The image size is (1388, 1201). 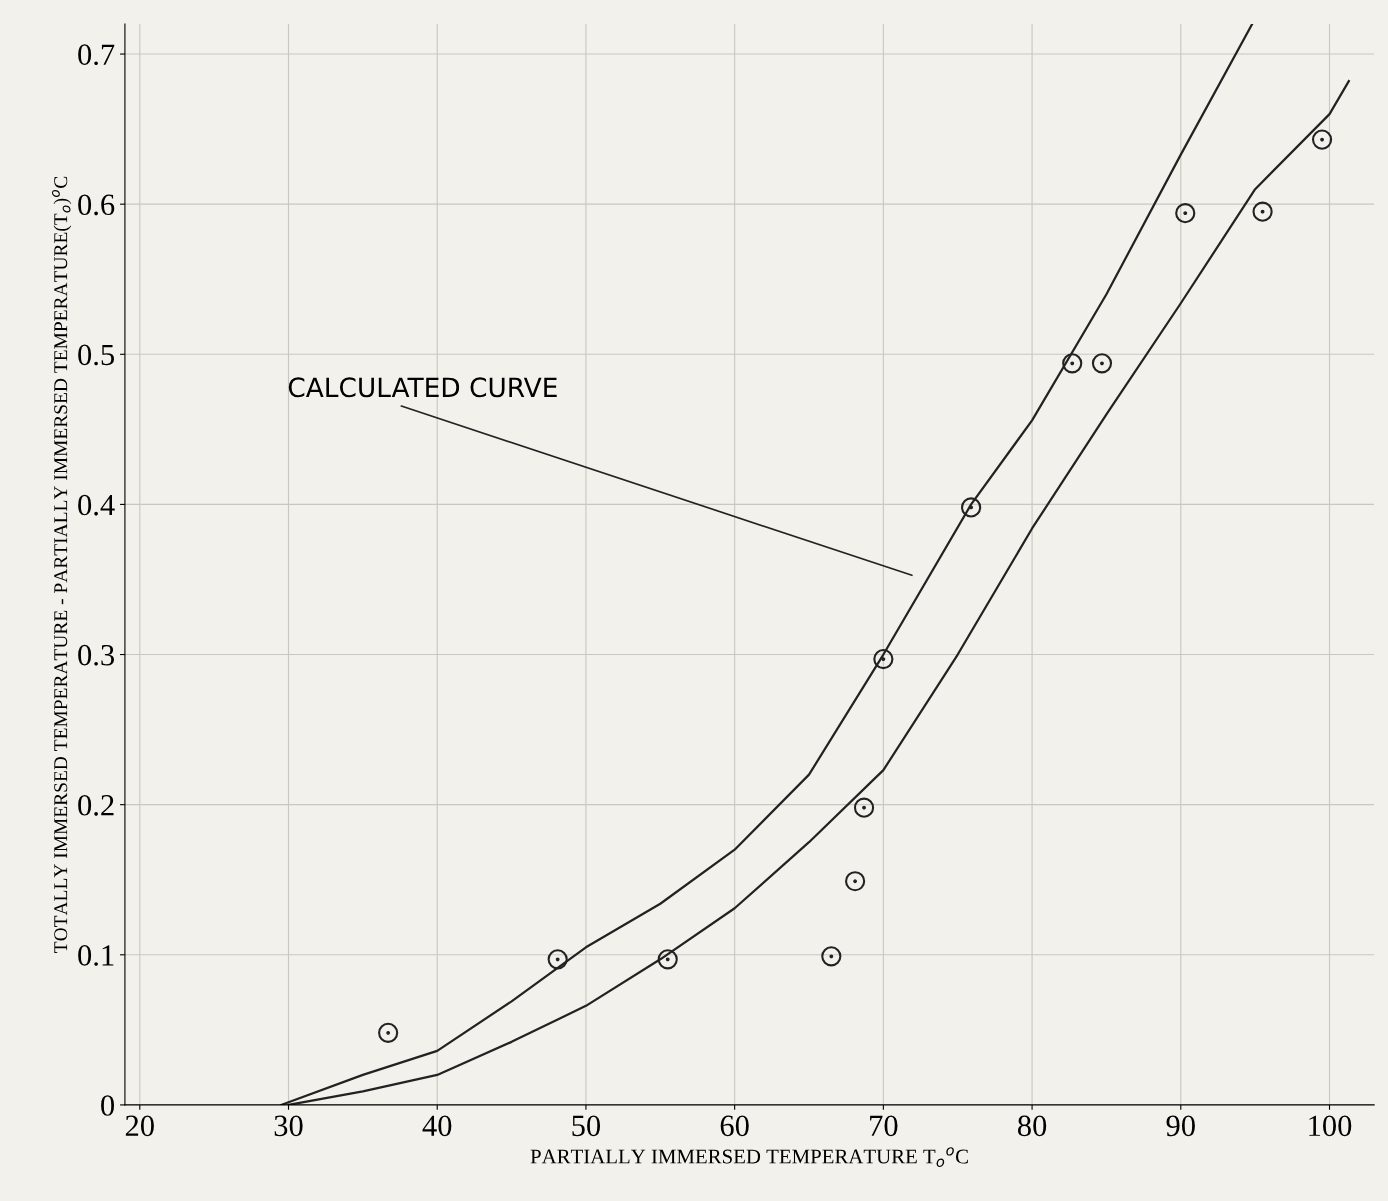 I want to click on annotation: CALCULATED CURVE, so click(x=422, y=387).